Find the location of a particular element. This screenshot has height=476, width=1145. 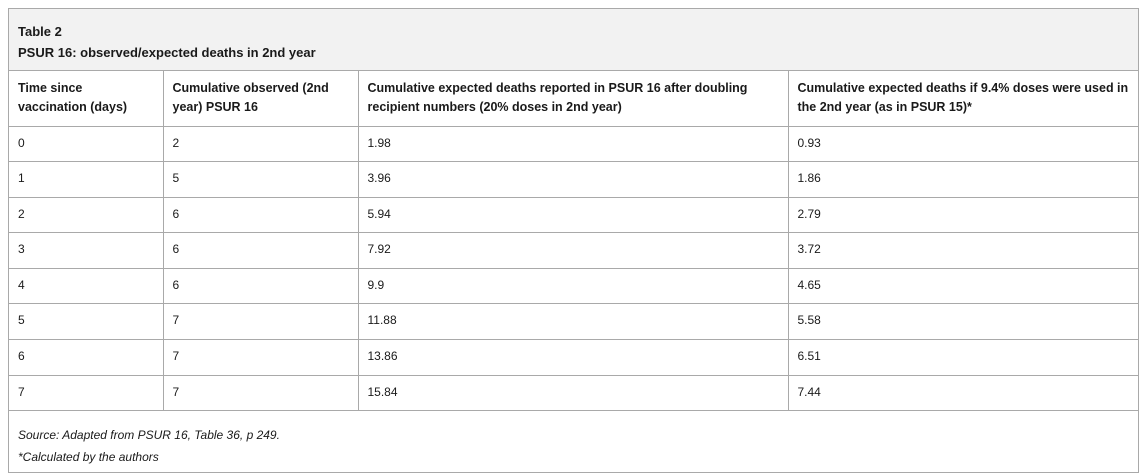

cell-expected-9-4: 6.51 is located at coordinates (963, 357).